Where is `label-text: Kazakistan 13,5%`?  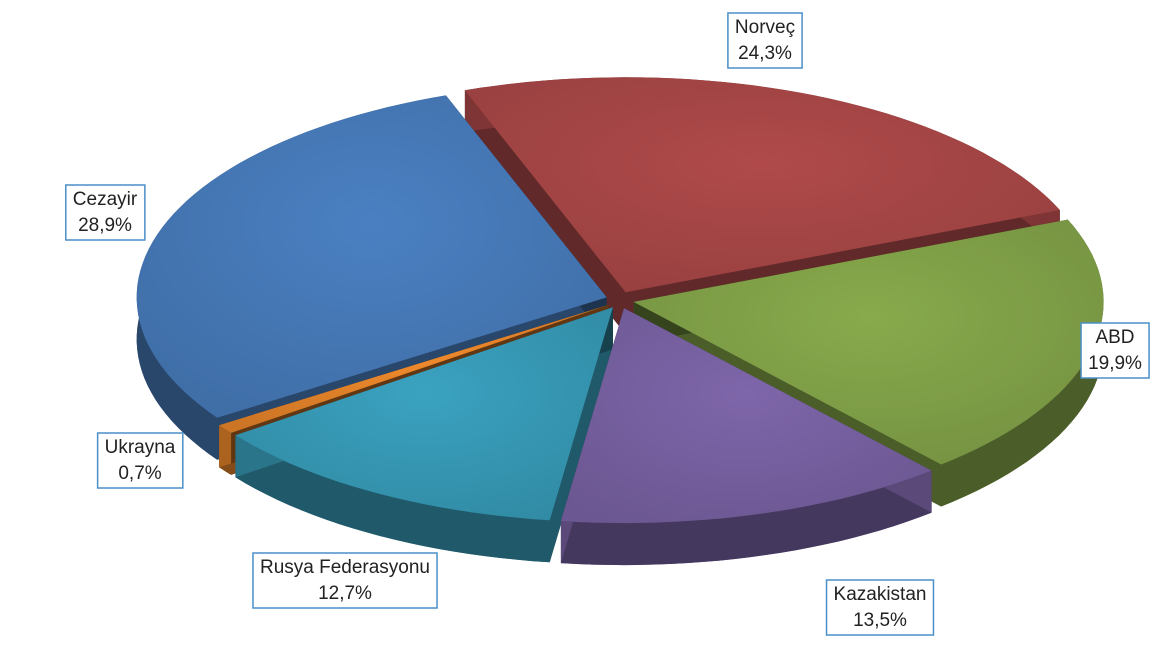
label-text: Kazakistan 13,5% is located at coordinates (880, 607).